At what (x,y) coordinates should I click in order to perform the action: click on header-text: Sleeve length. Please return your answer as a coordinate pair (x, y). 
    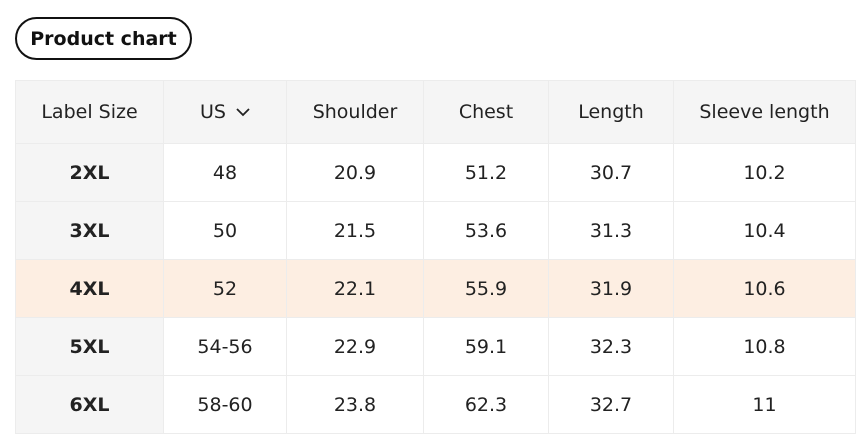
    Looking at the image, I should click on (764, 112).